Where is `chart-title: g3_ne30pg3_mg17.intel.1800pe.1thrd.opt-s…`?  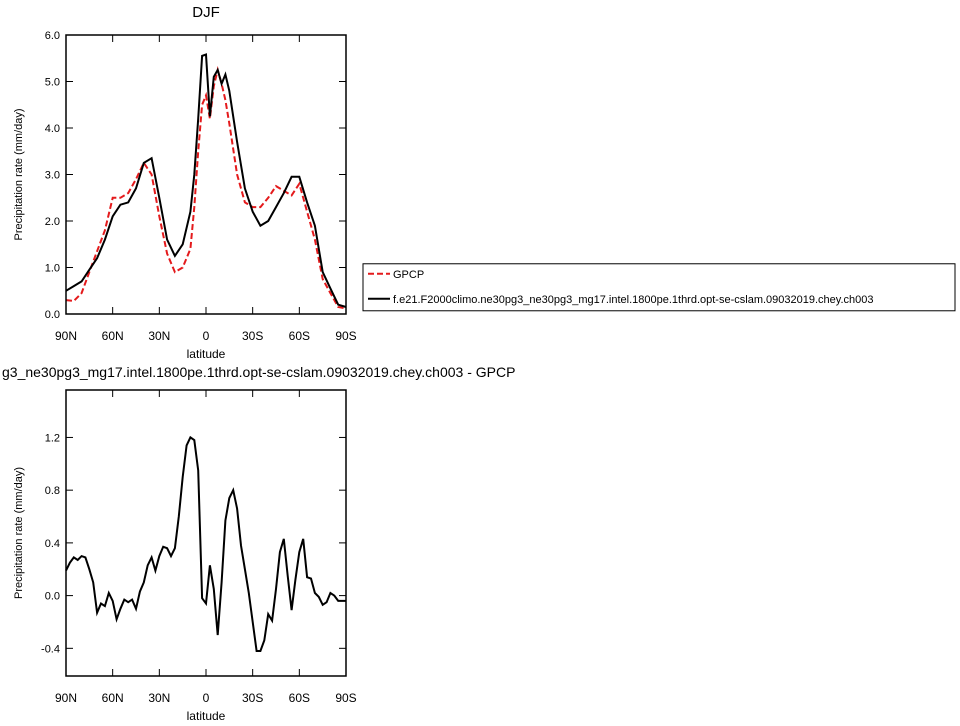 chart-title: g3_ne30pg3_mg17.intel.1800pe.1thrd.opt-s… is located at coordinates (258, 372).